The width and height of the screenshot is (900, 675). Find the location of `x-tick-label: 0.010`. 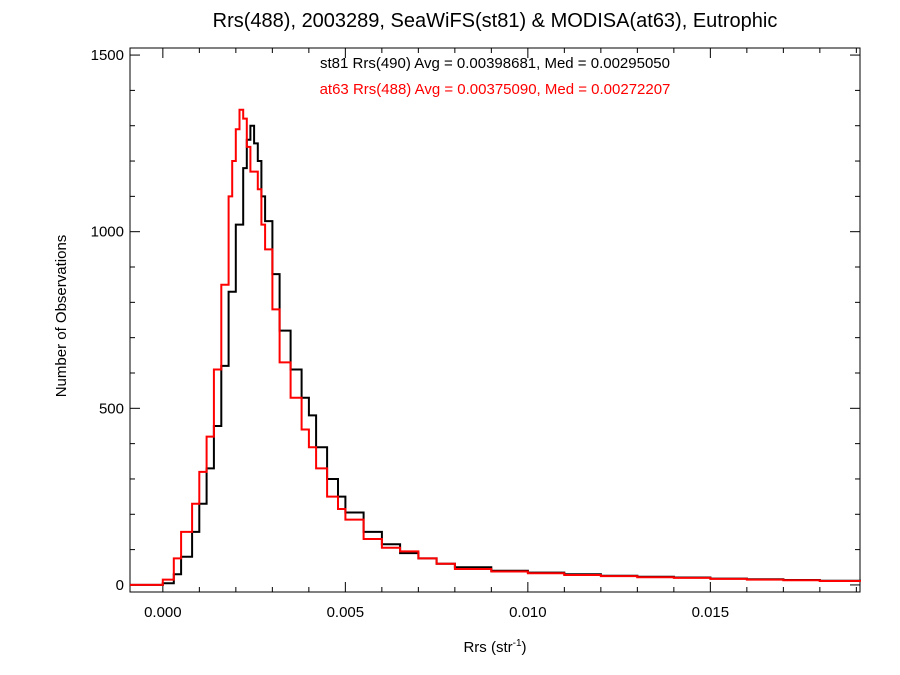

x-tick-label: 0.010 is located at coordinates (528, 612).